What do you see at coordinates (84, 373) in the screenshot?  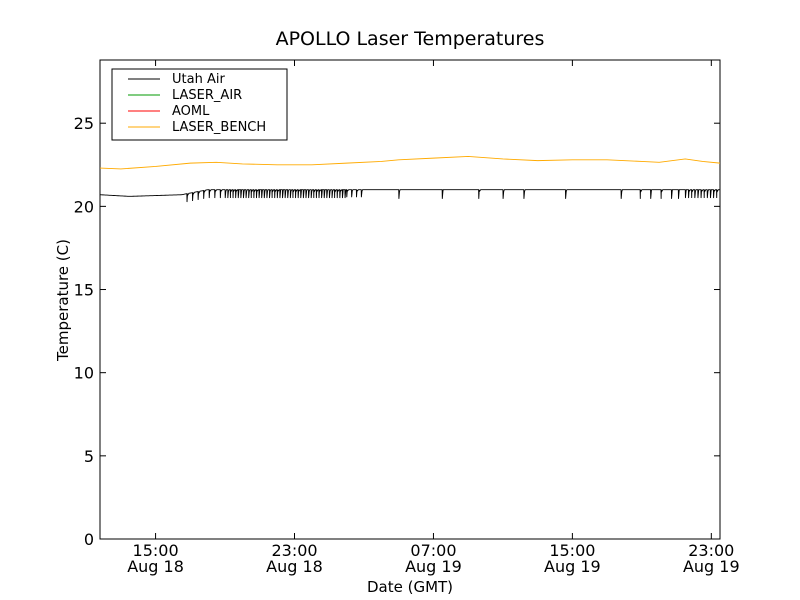 I see `y-tick-label: 10` at bounding box center [84, 373].